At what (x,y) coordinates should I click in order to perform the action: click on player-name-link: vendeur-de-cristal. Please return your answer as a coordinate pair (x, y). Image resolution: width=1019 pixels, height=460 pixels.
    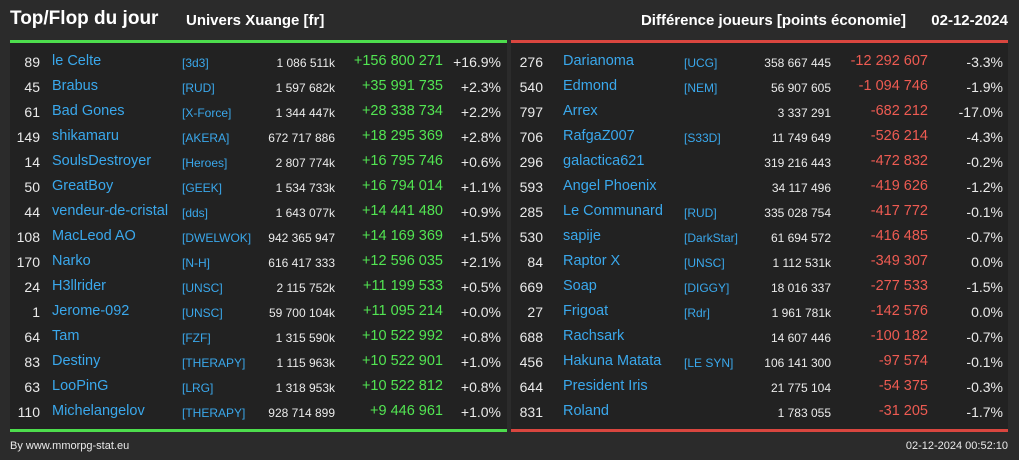
    Looking at the image, I should click on (110, 211).